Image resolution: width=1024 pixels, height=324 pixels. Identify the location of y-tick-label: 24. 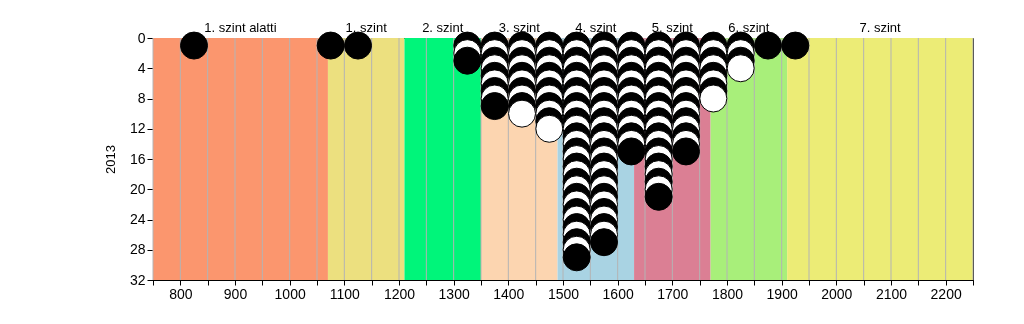
(137, 219).